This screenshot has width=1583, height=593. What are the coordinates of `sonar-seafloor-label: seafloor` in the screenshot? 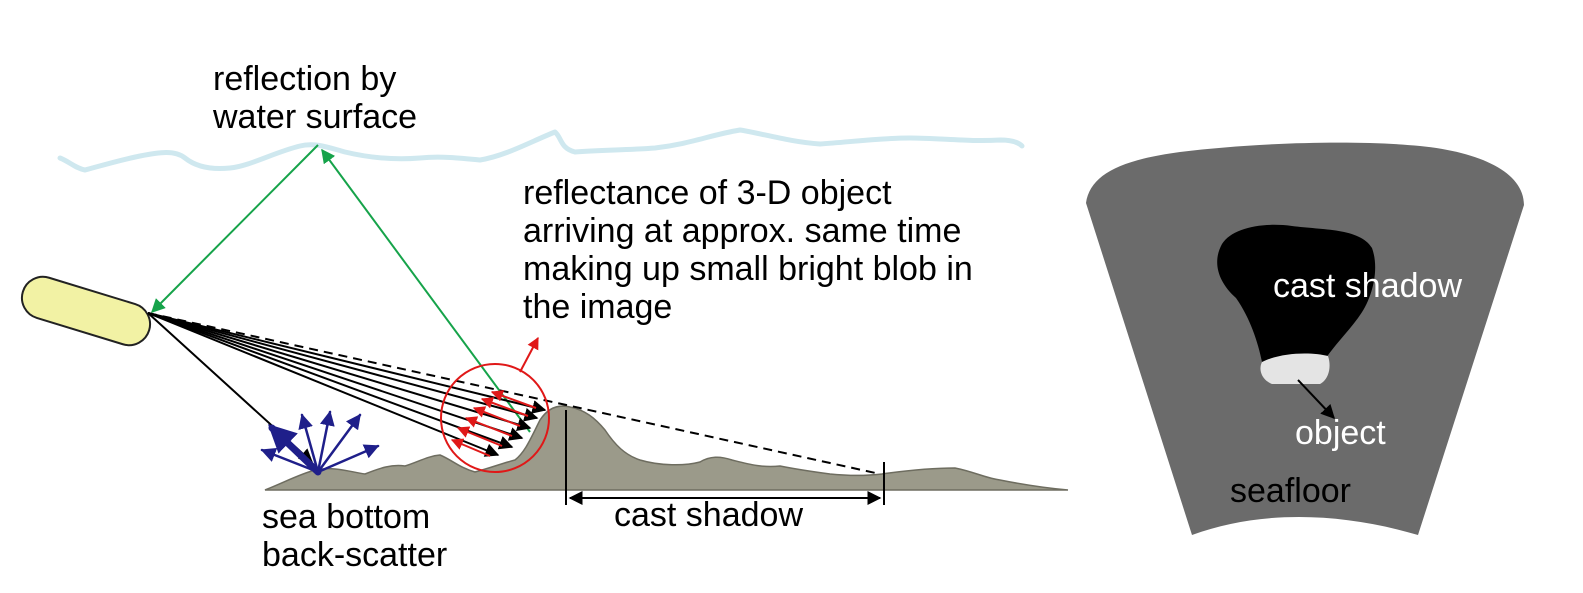 It's located at (1290, 491).